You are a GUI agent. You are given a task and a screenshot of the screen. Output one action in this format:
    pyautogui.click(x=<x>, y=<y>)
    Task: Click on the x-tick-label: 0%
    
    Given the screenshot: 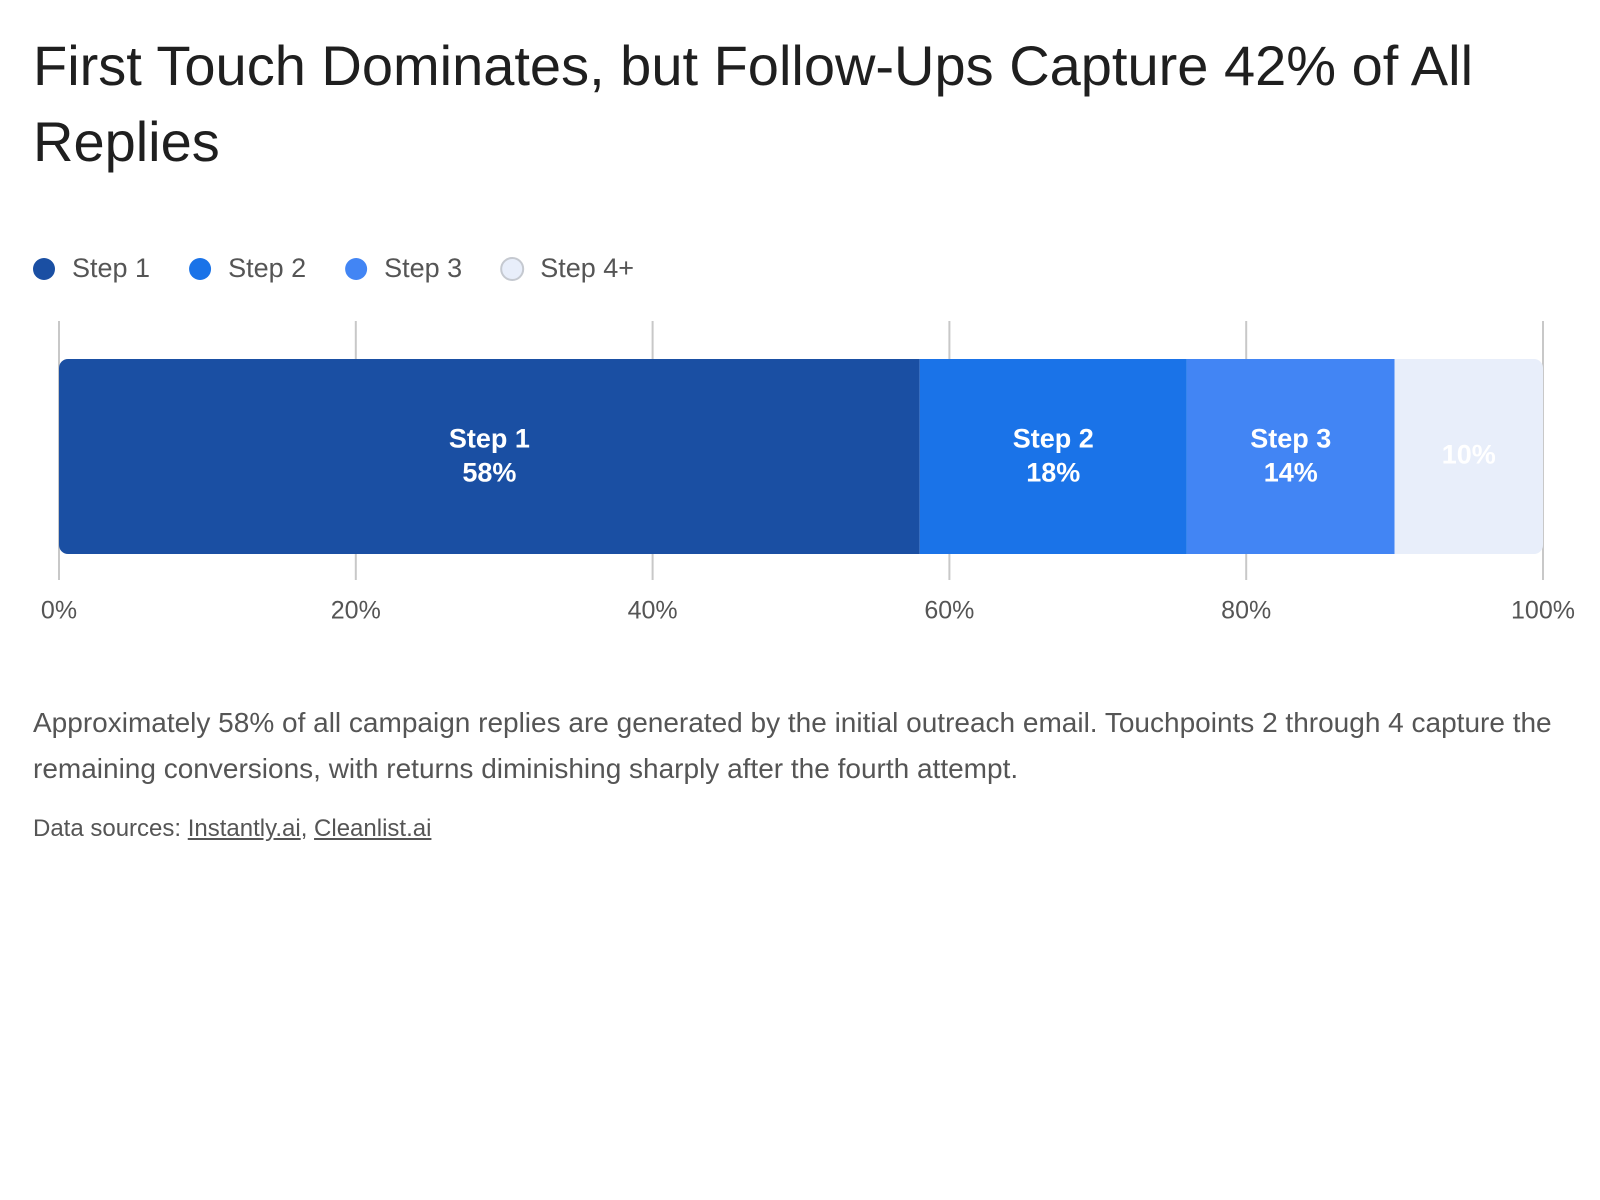 What is the action you would take?
    pyautogui.click(x=59, y=611)
    